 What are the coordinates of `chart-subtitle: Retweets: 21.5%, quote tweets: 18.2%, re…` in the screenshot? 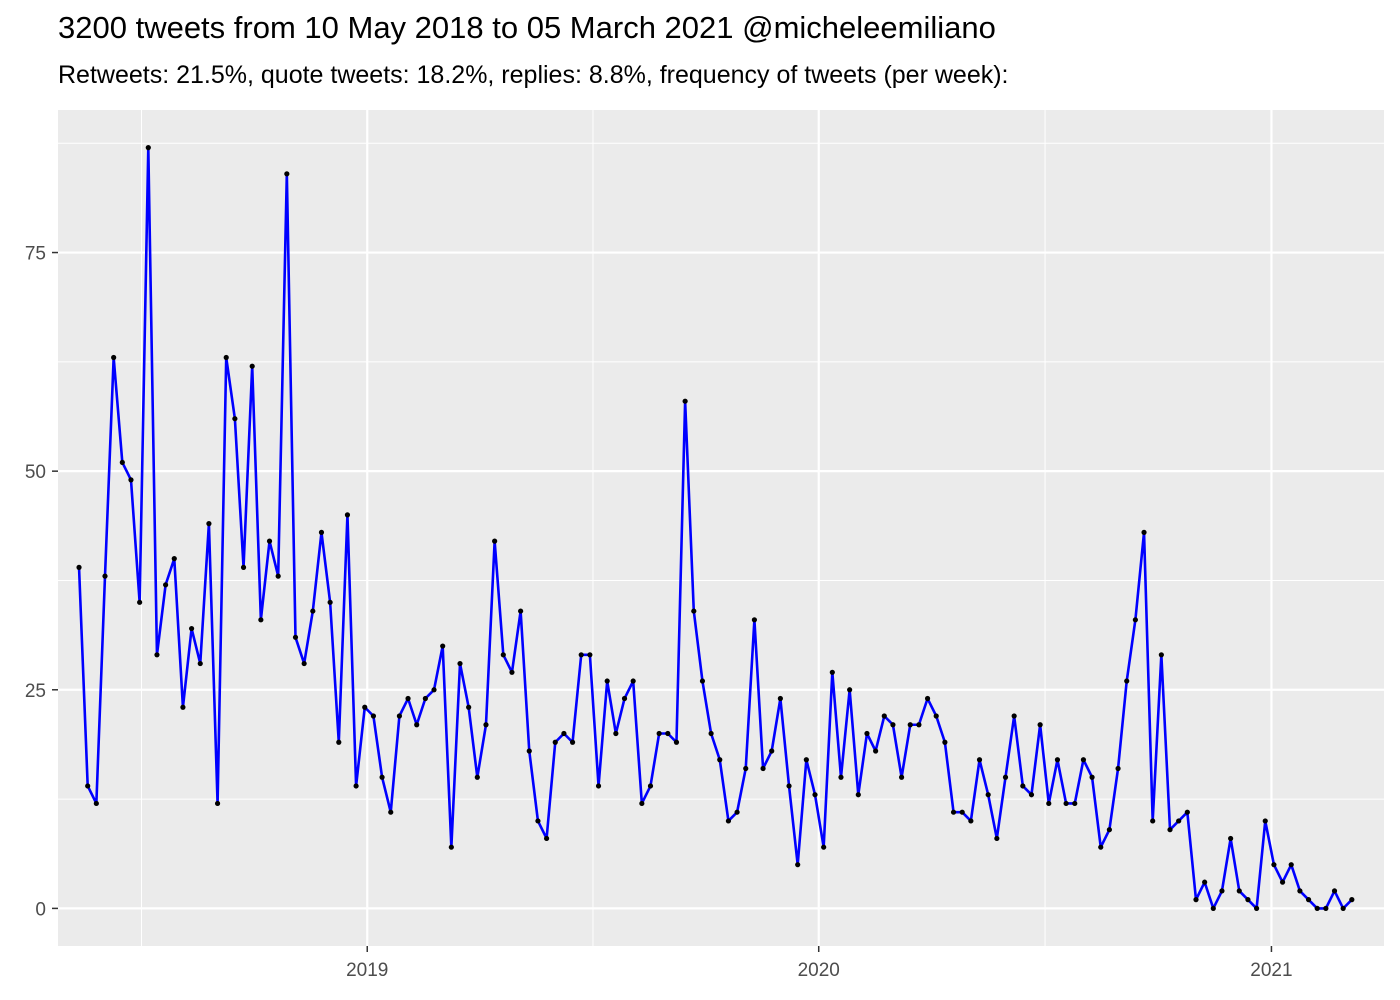 It's located at (533, 75).